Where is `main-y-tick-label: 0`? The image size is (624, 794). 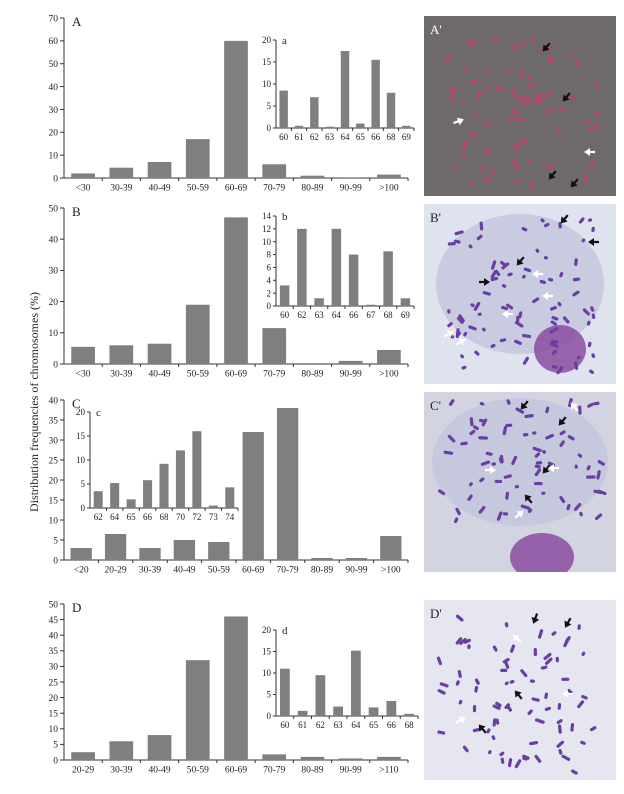
main-y-tick-label: 0 is located at coordinates (55, 365).